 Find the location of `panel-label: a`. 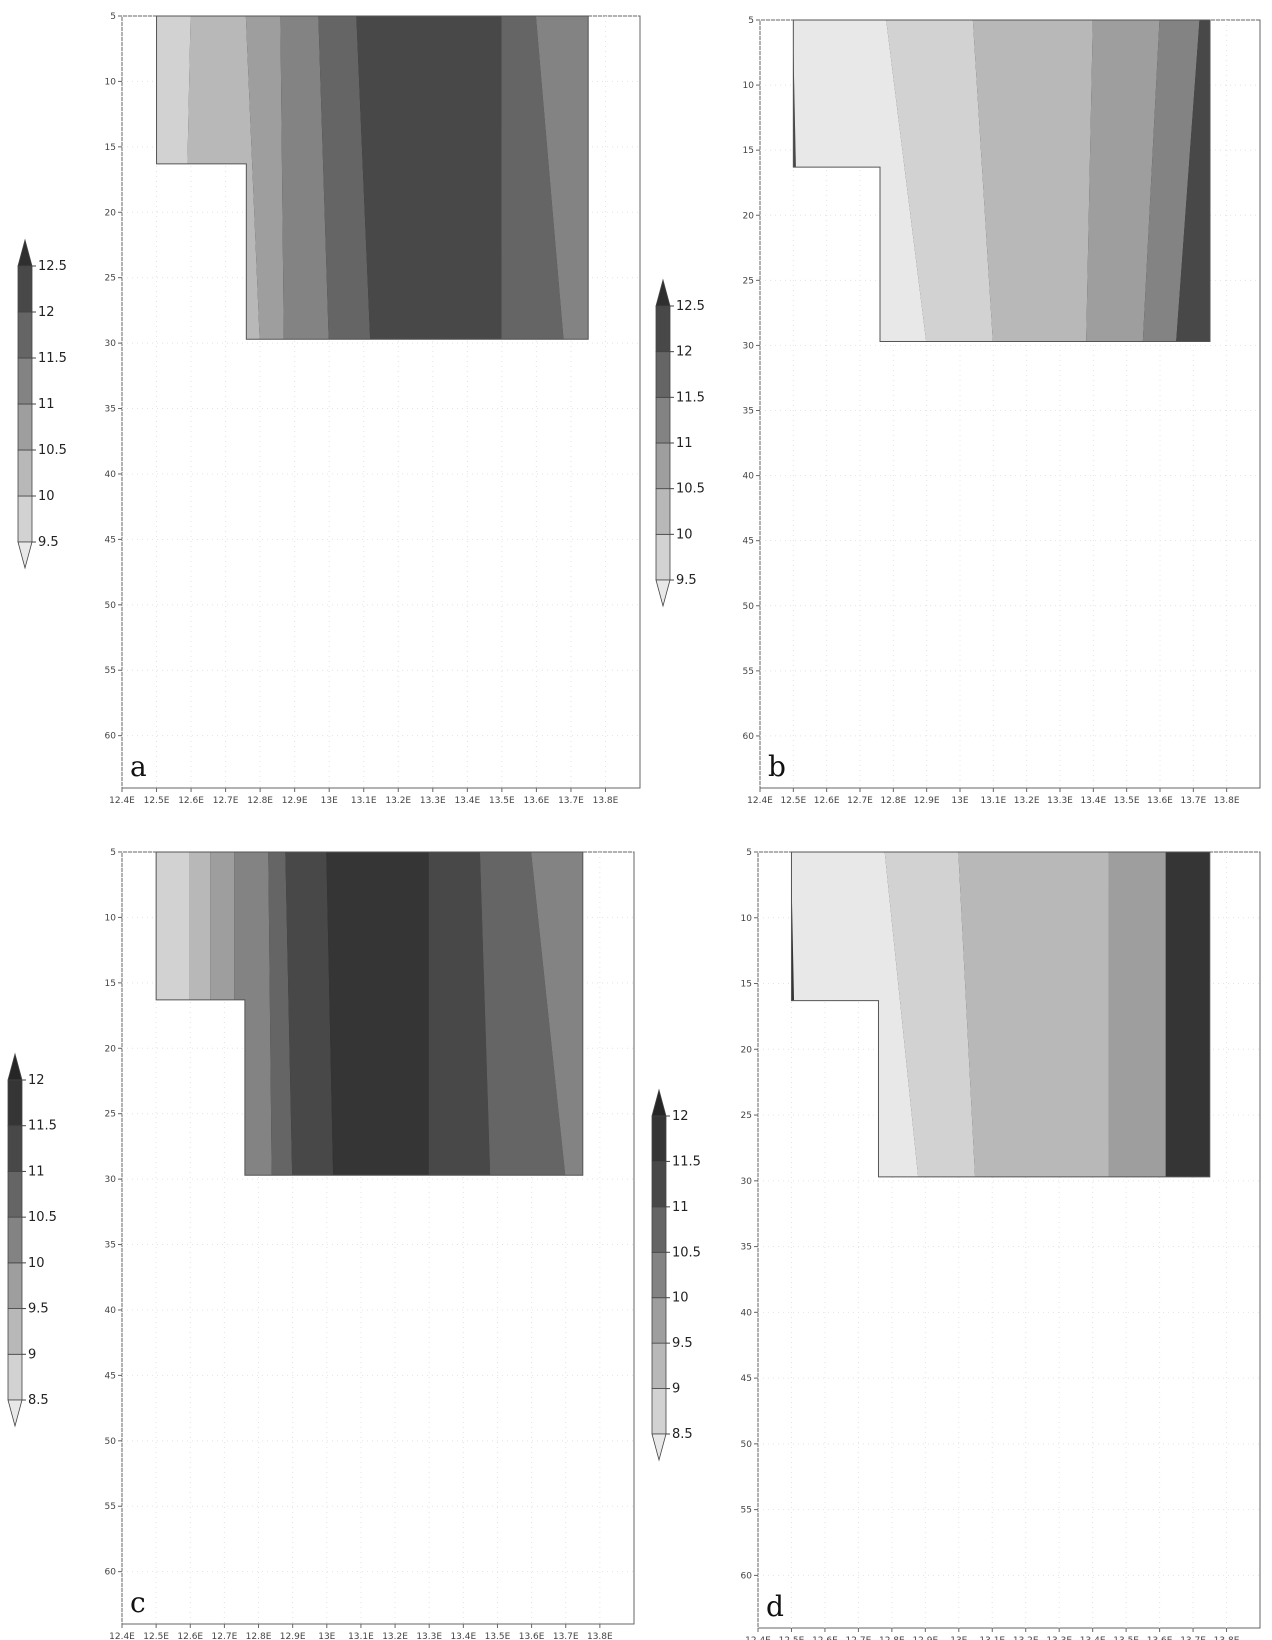

panel-label: a is located at coordinates (138, 766).